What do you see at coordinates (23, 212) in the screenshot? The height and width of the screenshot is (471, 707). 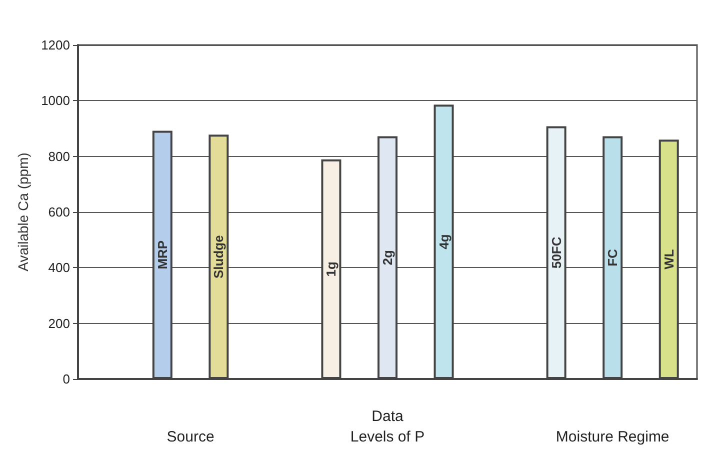 I see `y-axis-title: Available Ca (ppm)` at bounding box center [23, 212].